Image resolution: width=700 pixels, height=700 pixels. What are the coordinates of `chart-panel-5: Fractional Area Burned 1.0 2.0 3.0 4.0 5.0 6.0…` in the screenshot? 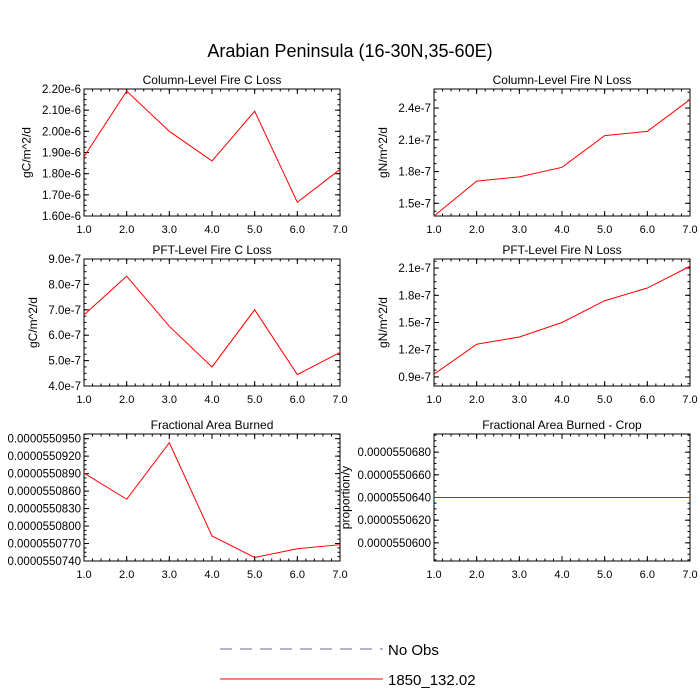 It's located at (177, 499).